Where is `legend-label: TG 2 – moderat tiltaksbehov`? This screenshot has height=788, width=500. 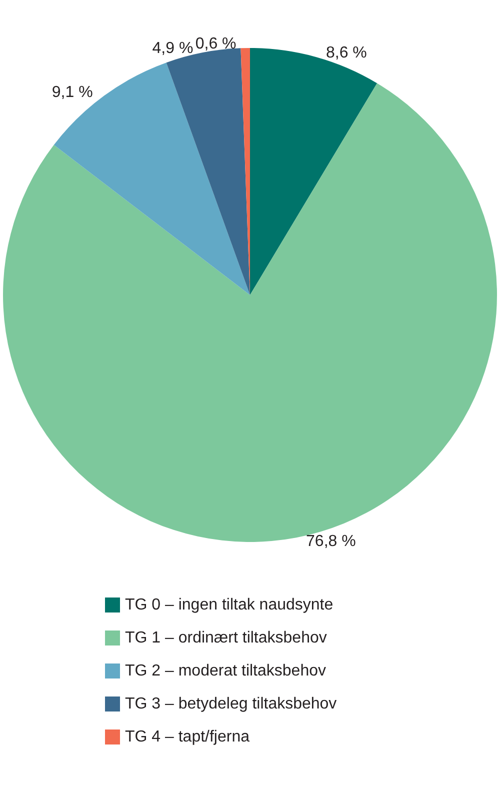
legend-label: TG 2 – moderat tiltaksbehov is located at coordinates (225, 671).